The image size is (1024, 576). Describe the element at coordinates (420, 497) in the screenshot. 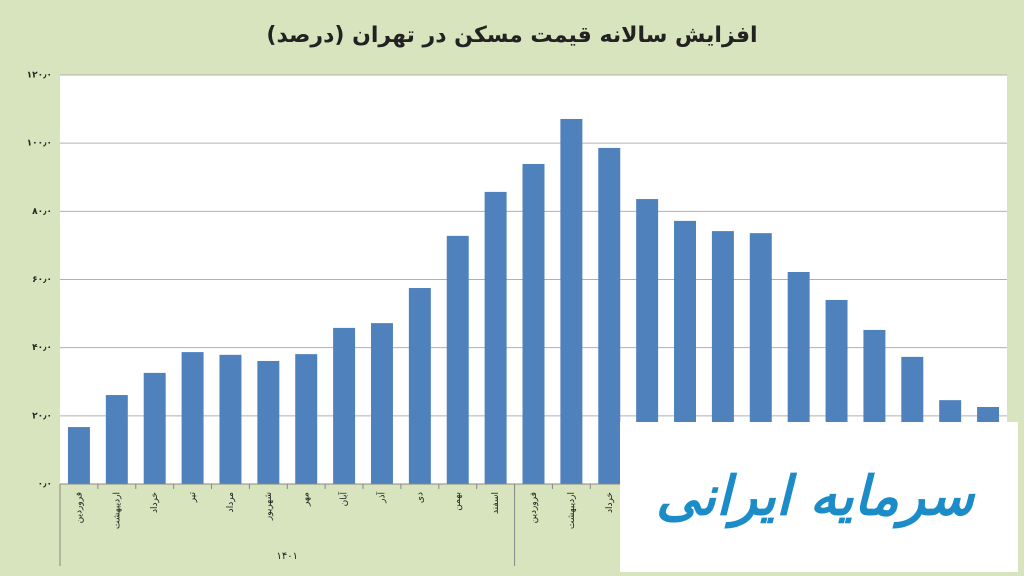

I see `x-tick-label: دی` at that location.